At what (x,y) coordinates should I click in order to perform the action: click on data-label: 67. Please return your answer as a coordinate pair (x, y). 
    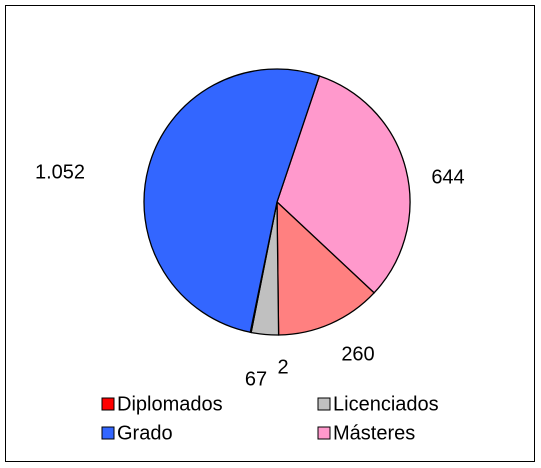
    Looking at the image, I should click on (256, 379).